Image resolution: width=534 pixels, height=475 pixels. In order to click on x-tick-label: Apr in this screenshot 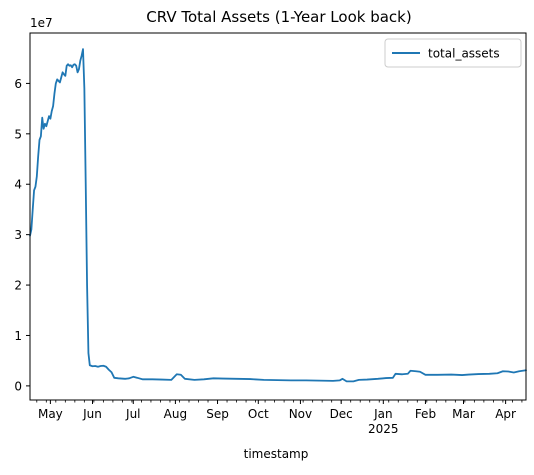, I will do `click(505, 414)`.